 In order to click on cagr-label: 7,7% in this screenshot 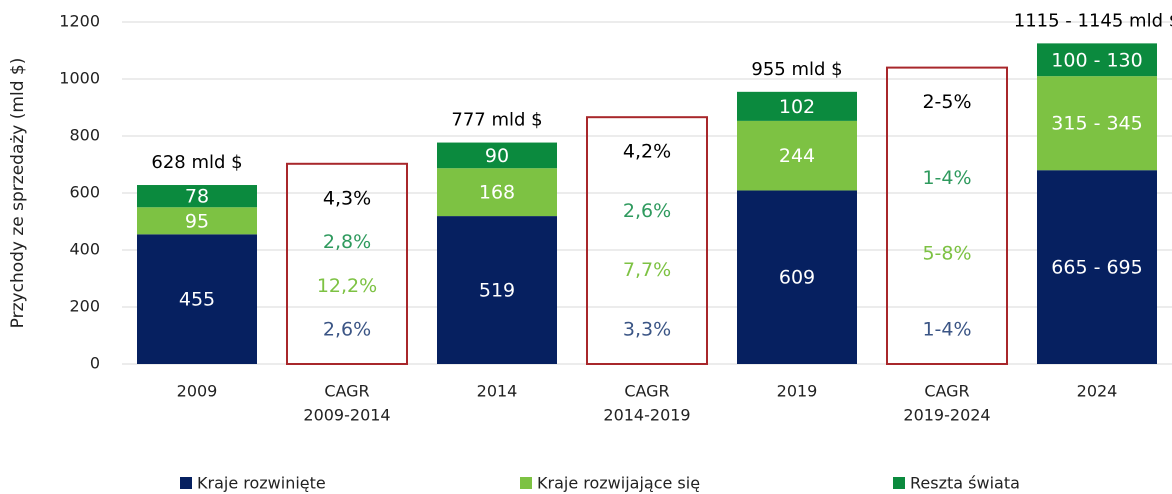, I will do `click(647, 270)`.